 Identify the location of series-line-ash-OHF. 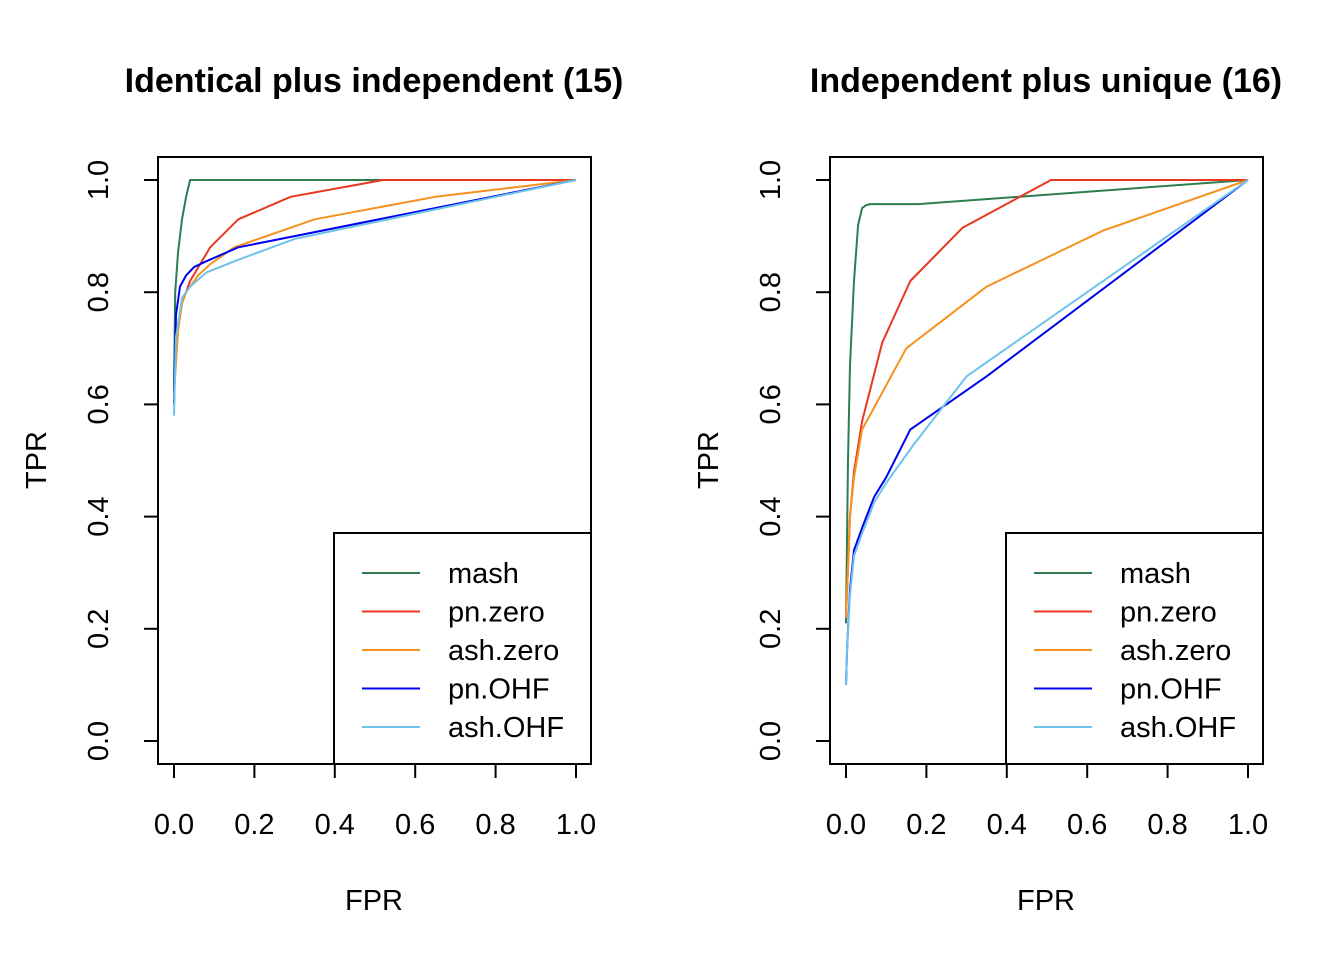
(375, 297).